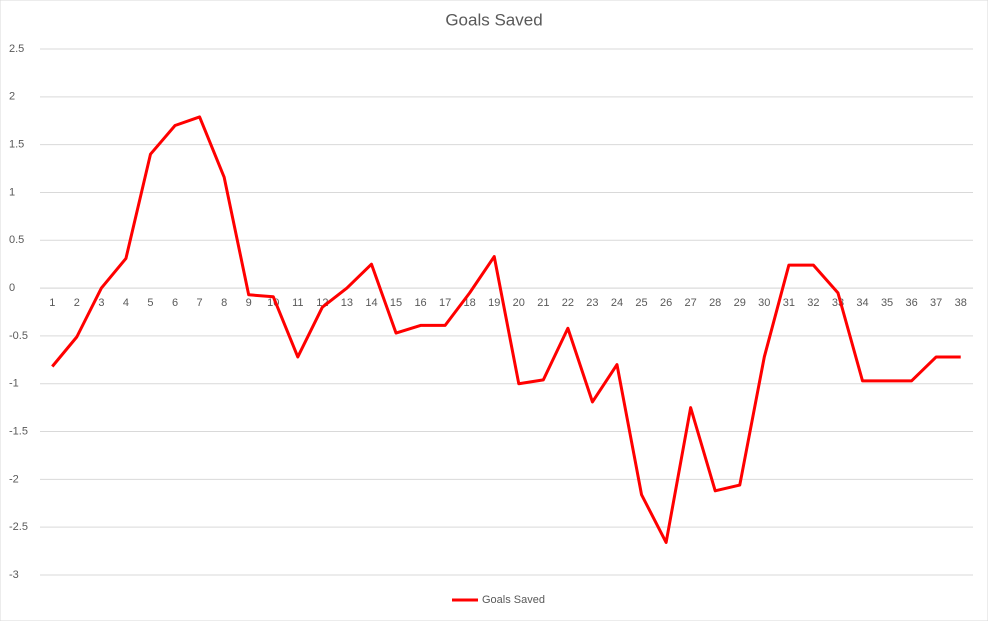 This screenshot has height=621, width=988. I want to click on legend-label: Goals Saved, so click(513, 600).